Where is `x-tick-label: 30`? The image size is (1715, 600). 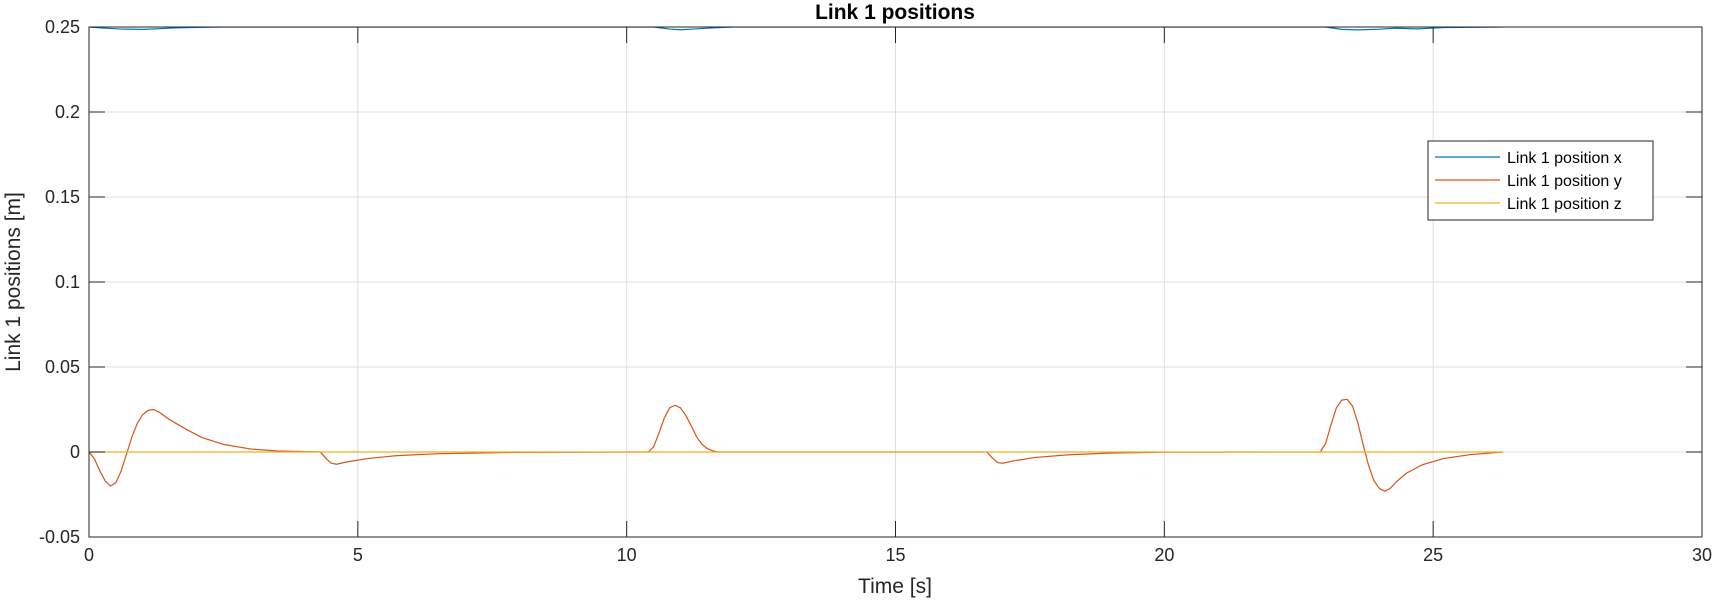
x-tick-label: 30 is located at coordinates (1702, 555).